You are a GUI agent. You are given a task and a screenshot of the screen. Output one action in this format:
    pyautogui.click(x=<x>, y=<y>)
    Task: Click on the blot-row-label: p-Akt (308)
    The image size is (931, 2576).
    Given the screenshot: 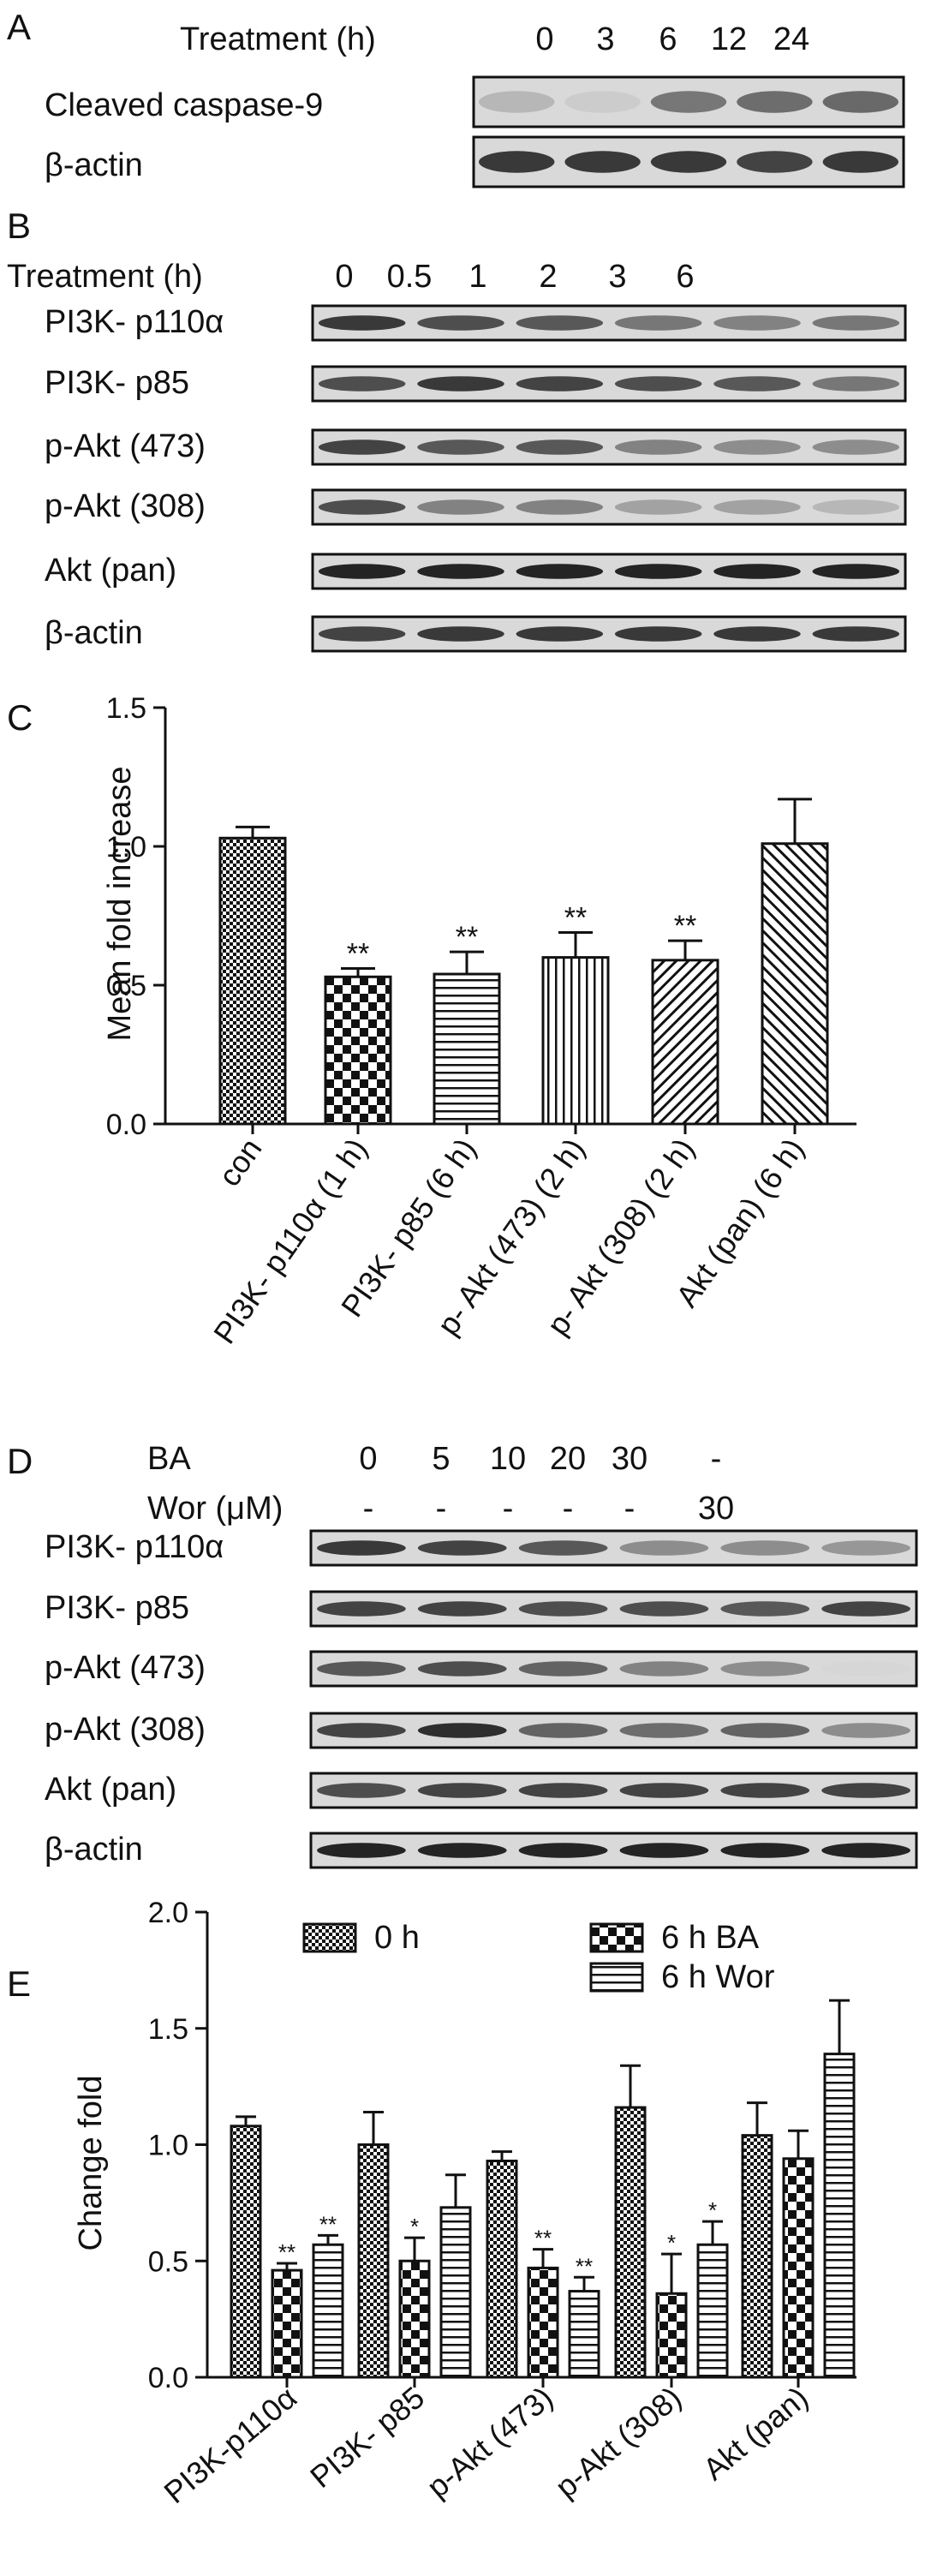 What is the action you would take?
    pyautogui.click(x=126, y=506)
    